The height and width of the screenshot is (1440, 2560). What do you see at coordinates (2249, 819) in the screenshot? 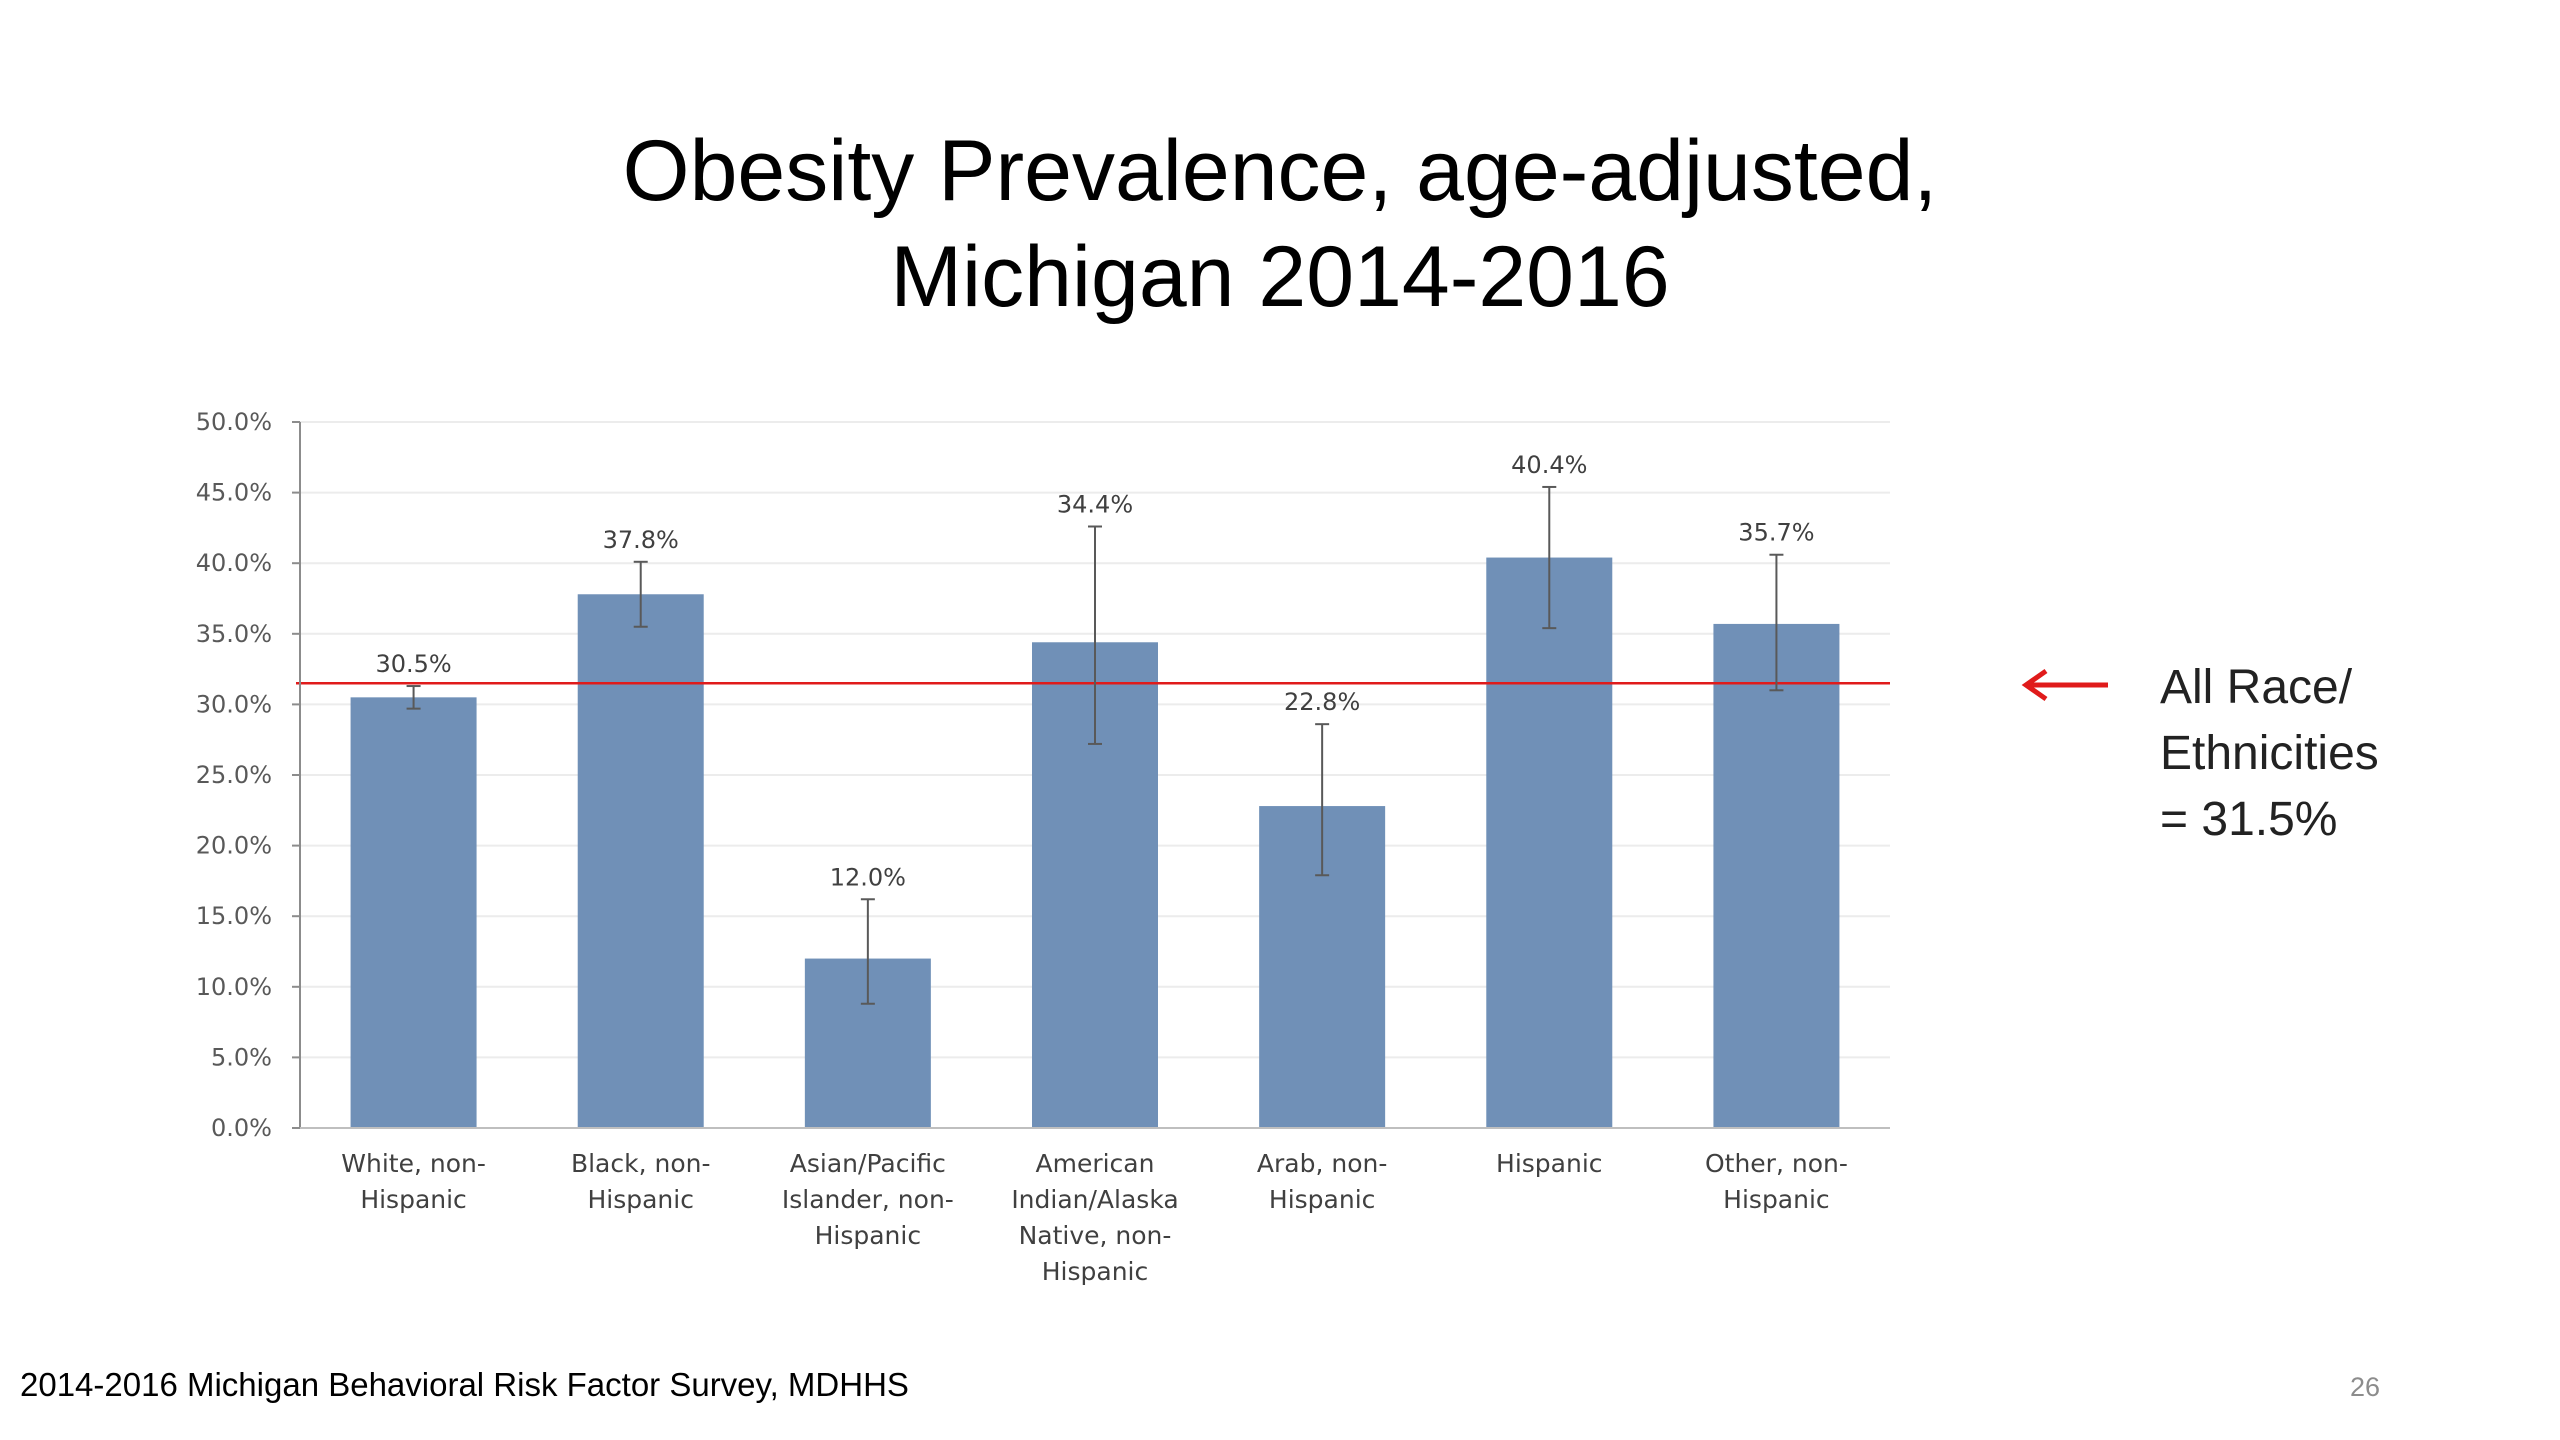
I see `note-line-3: = 31.5%` at bounding box center [2249, 819].